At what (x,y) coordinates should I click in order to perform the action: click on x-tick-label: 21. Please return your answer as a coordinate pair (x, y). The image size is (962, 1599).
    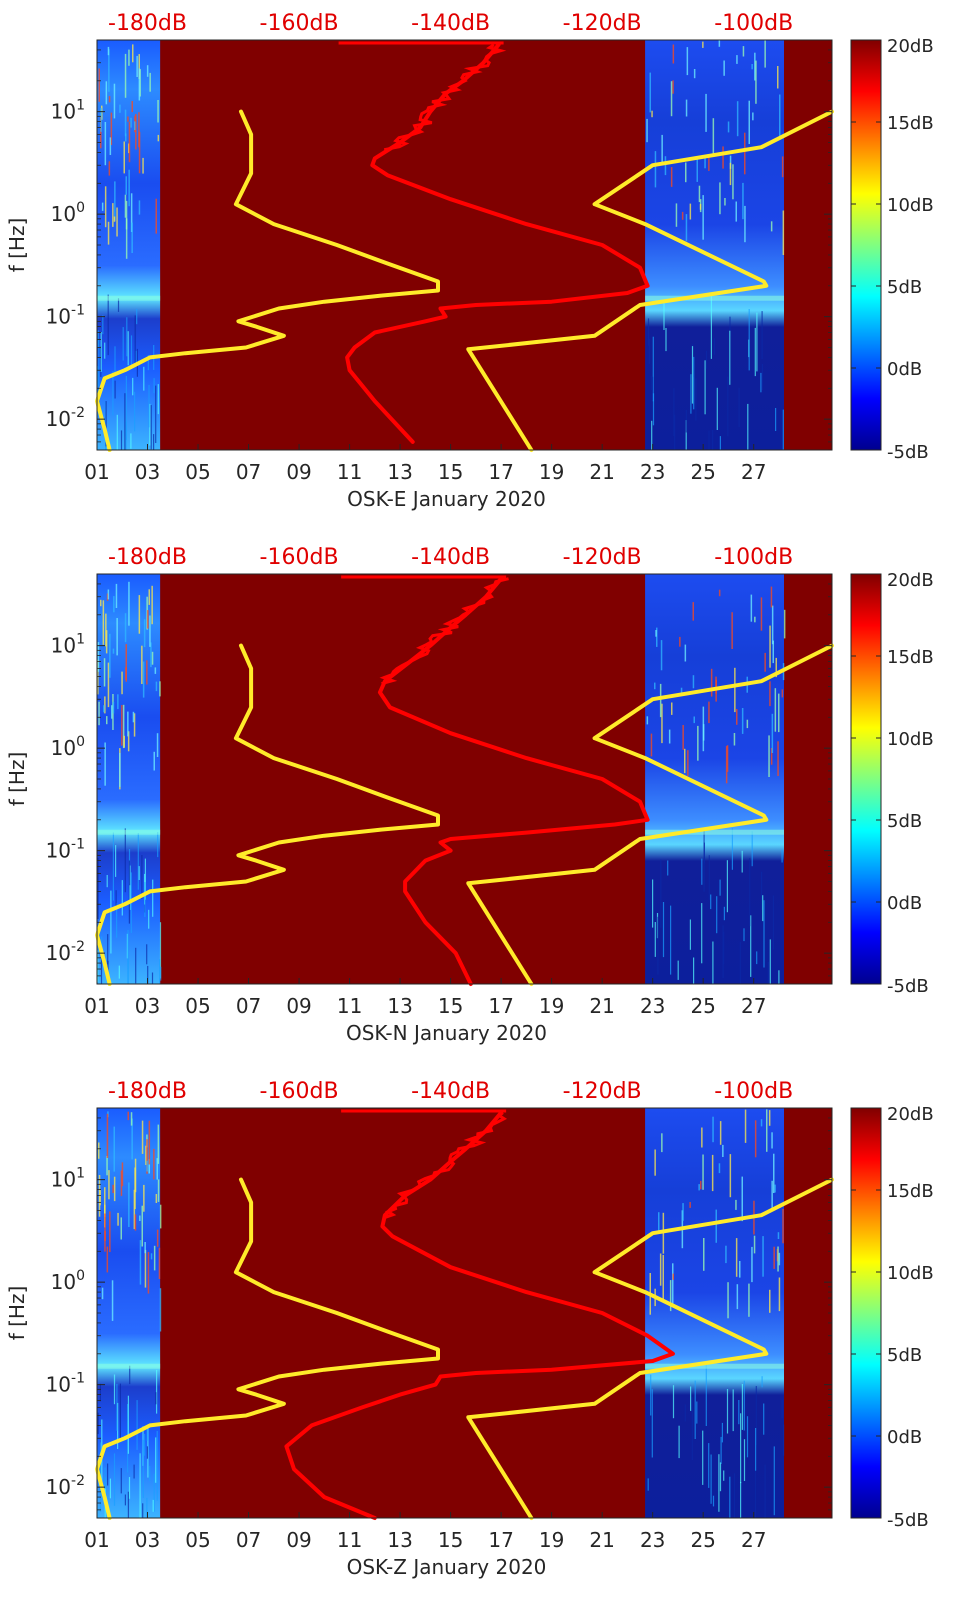
    Looking at the image, I should click on (601, 1540).